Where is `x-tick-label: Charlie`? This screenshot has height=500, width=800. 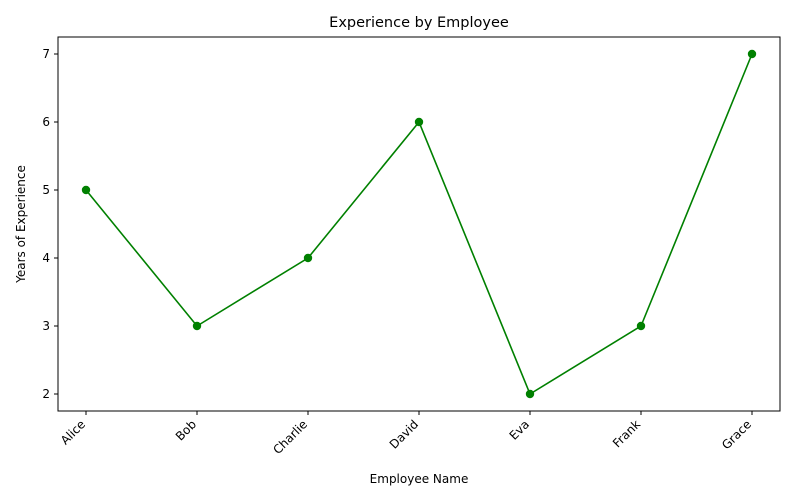 x-tick-label: Charlie is located at coordinates (290, 437).